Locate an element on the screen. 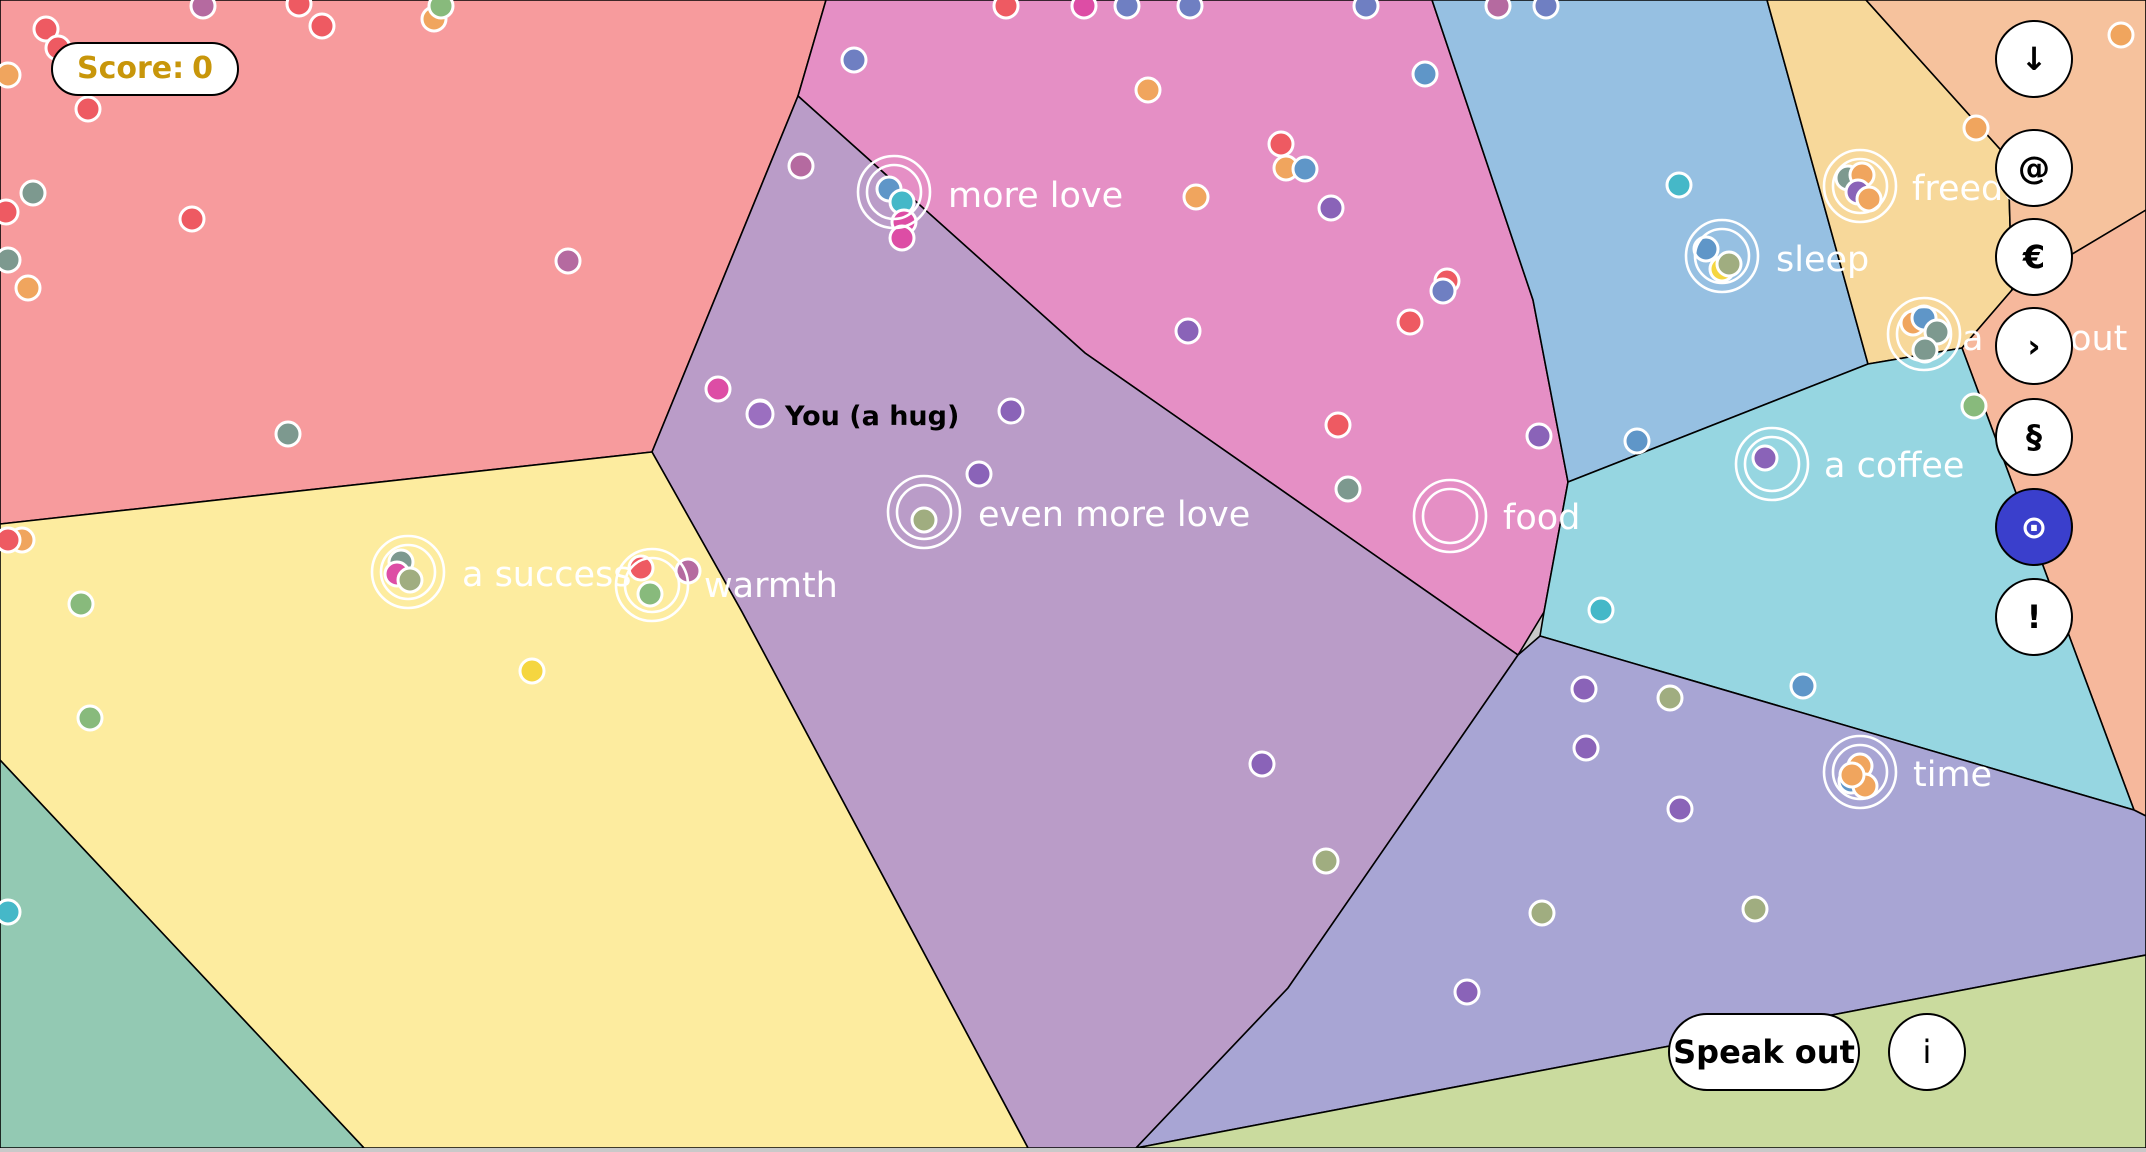 This screenshot has height=1152, width=2146. section-button: § is located at coordinates (2034, 437).